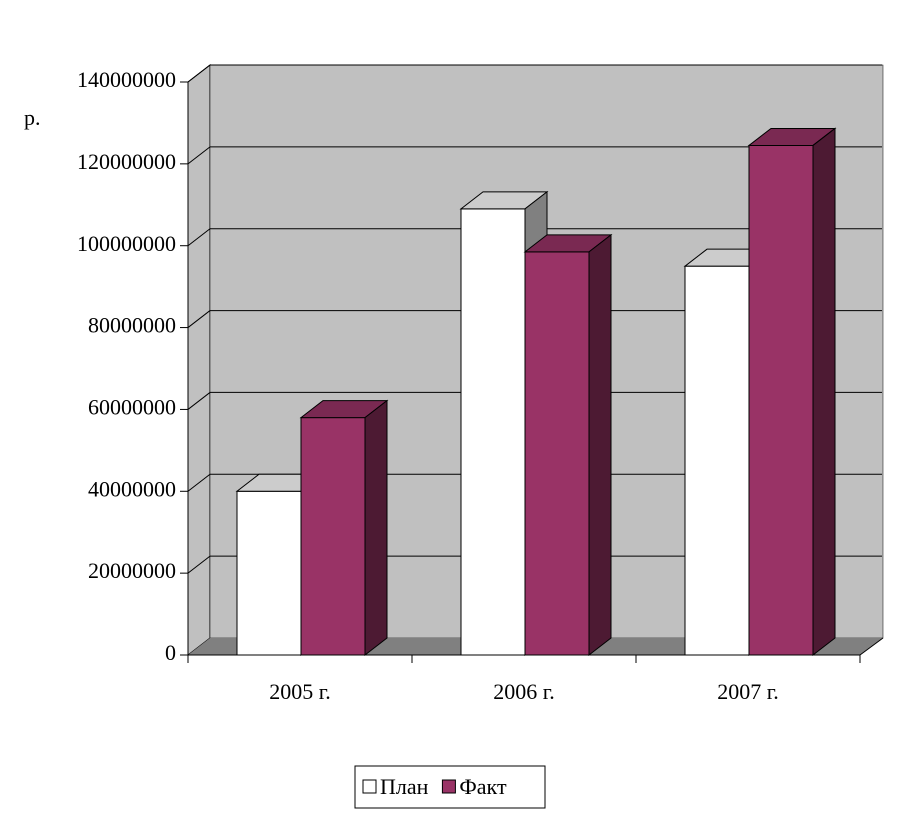 The width and height of the screenshot is (905, 826). What do you see at coordinates (199, 360) in the screenshot?
I see `side-wall` at bounding box center [199, 360].